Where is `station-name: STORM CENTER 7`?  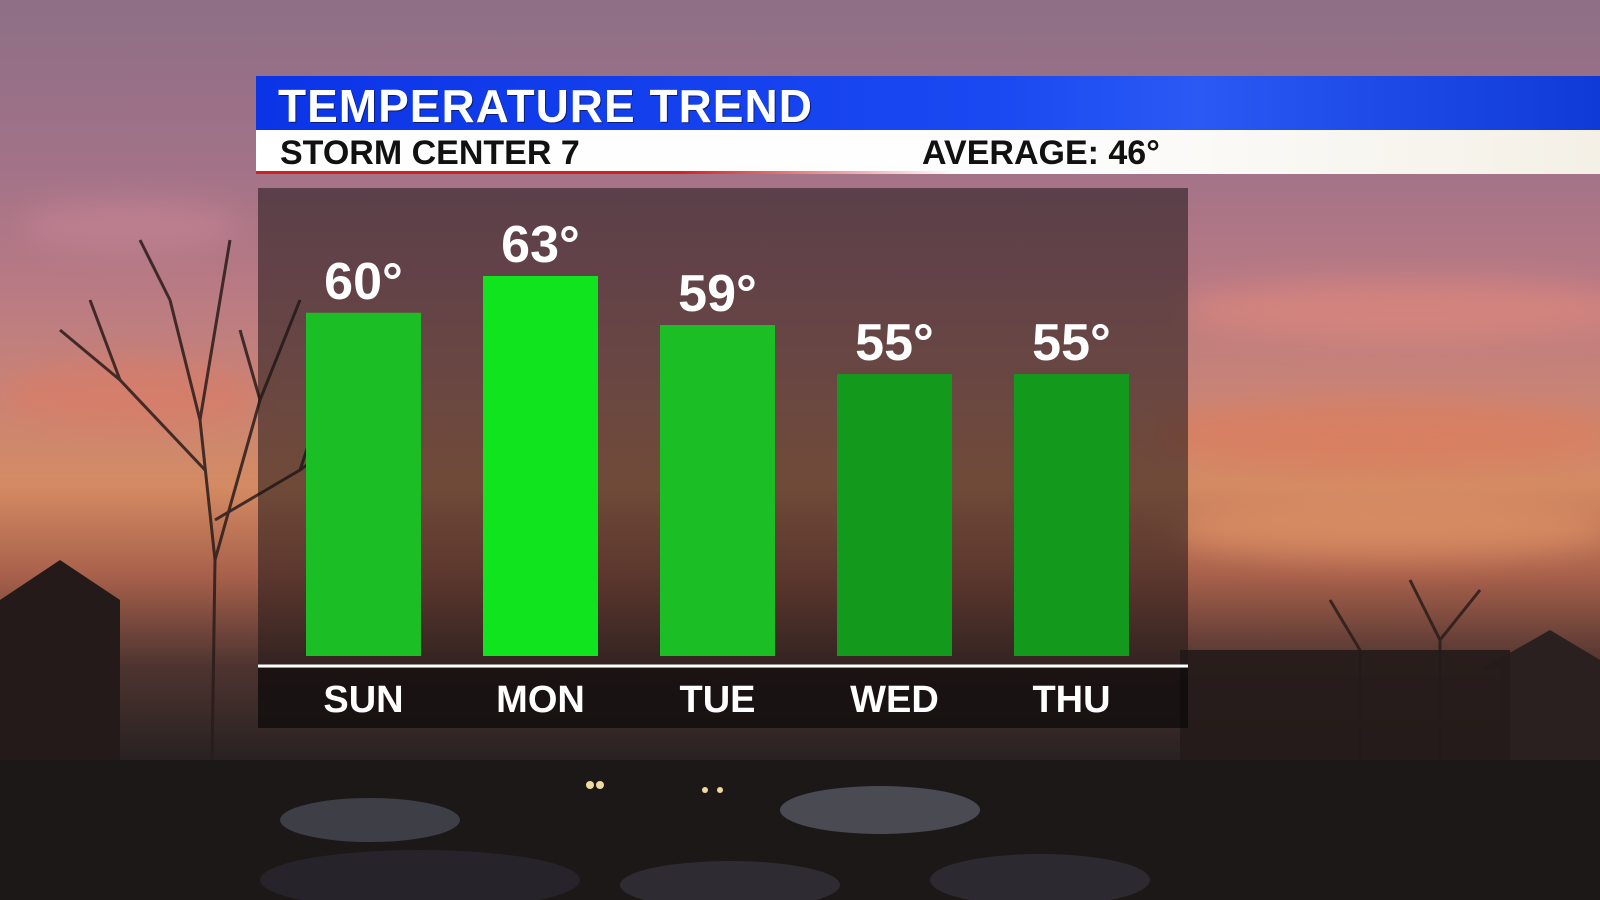 station-name: STORM CENTER 7 is located at coordinates (430, 153).